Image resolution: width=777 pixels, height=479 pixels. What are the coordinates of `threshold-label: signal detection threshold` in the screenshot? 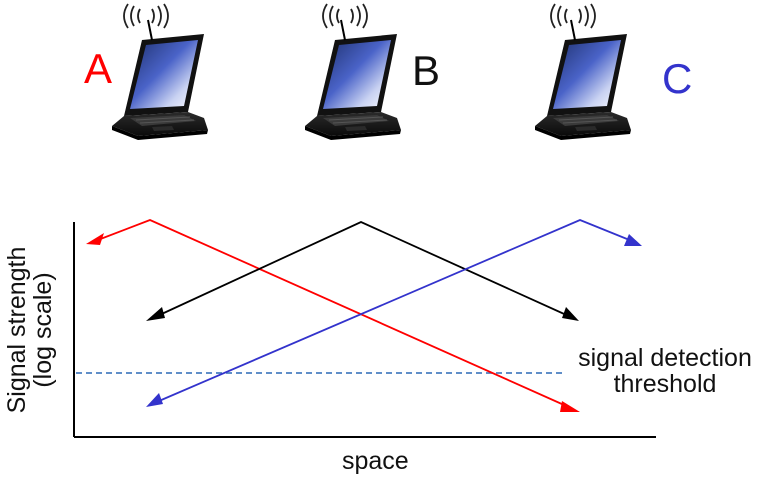 It's located at (665, 371).